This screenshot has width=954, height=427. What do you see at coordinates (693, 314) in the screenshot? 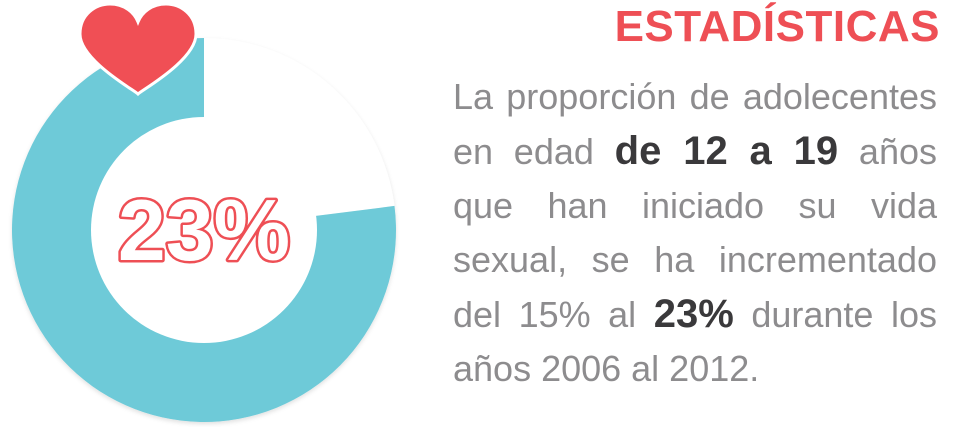
I see `percentage-highlight: 23%` at bounding box center [693, 314].